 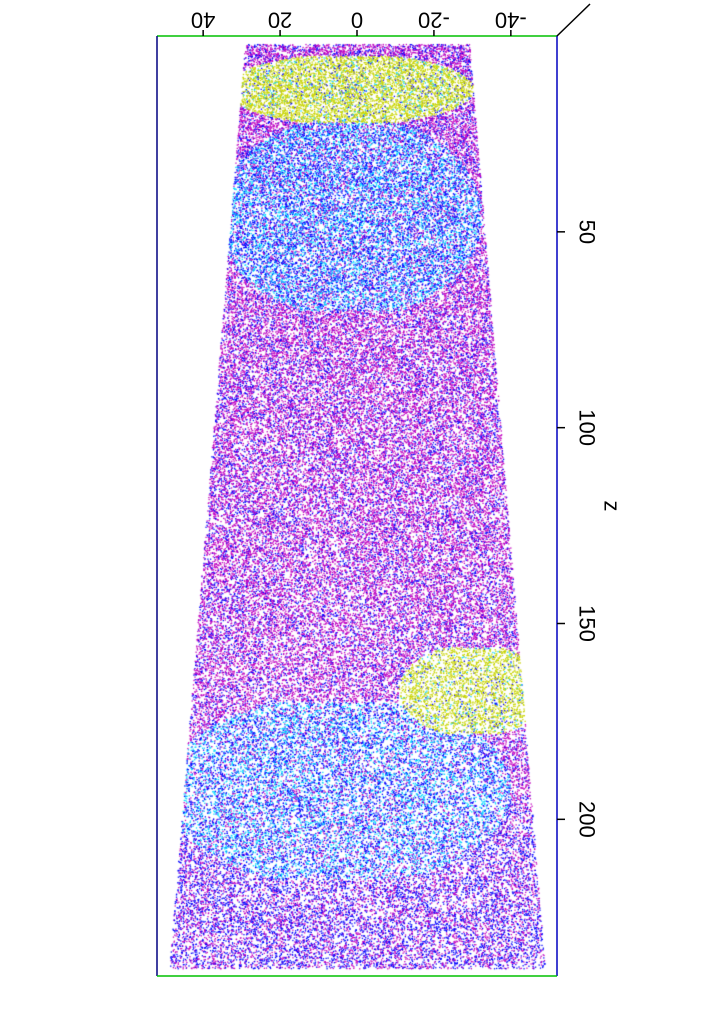 I want to click on y-tick-label: 0, so click(x=357, y=19).